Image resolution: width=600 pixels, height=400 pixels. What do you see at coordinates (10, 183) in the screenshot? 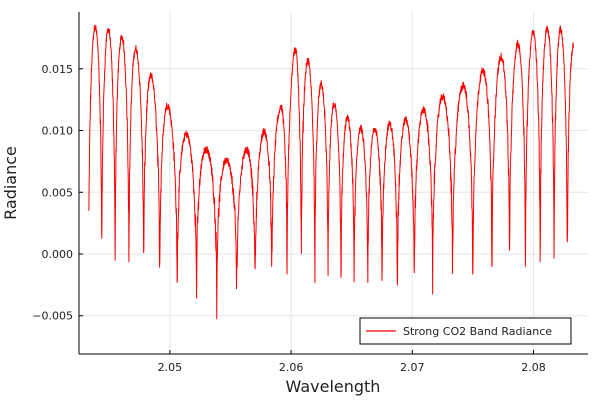
I see `y-axis-title: Radiance` at bounding box center [10, 183].